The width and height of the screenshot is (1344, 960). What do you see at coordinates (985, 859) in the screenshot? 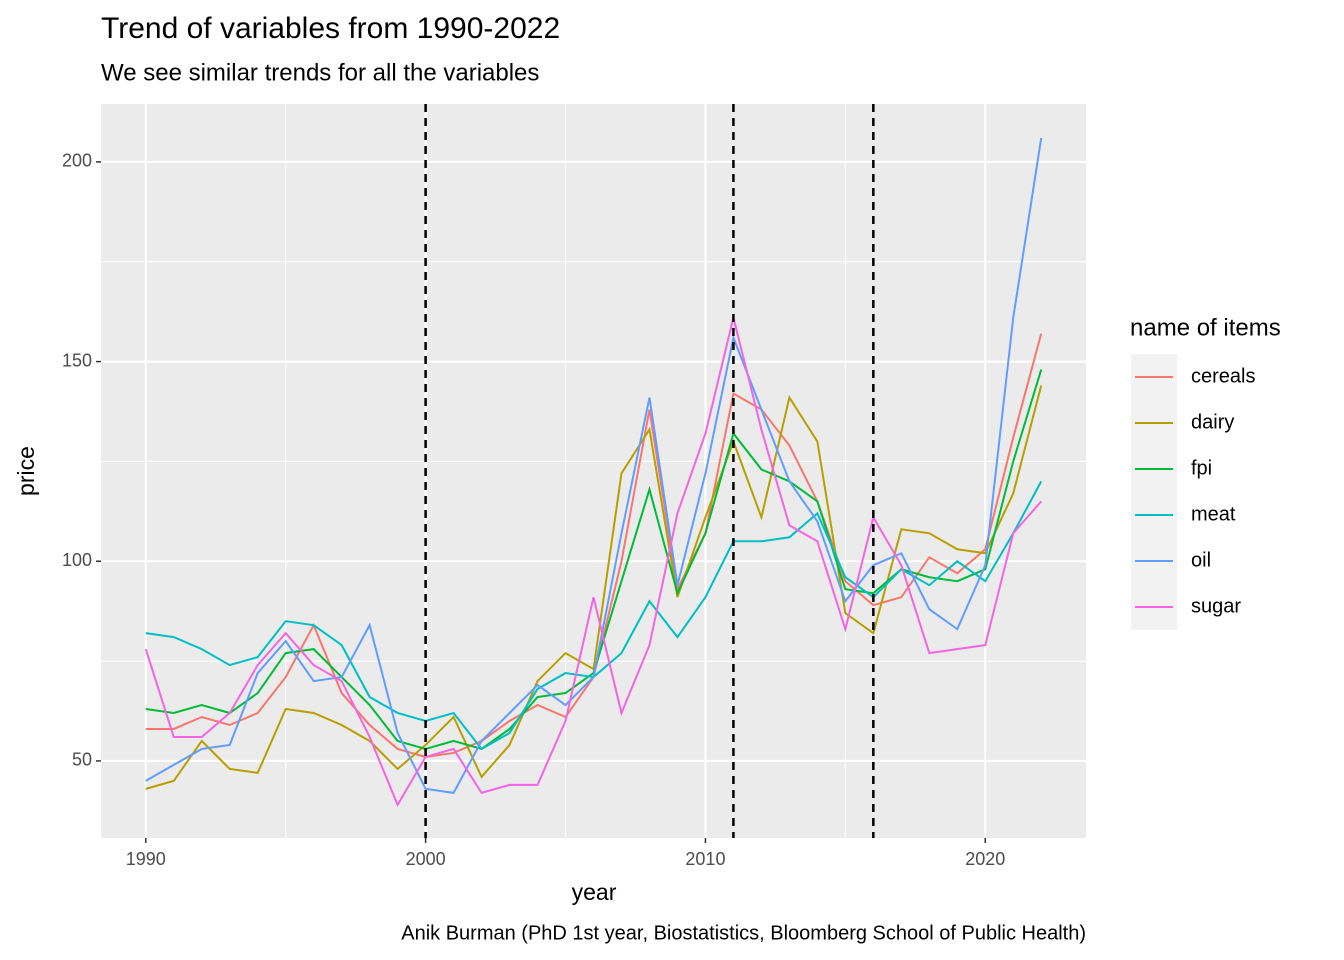
I see `x-tick-label: 2020` at bounding box center [985, 859].